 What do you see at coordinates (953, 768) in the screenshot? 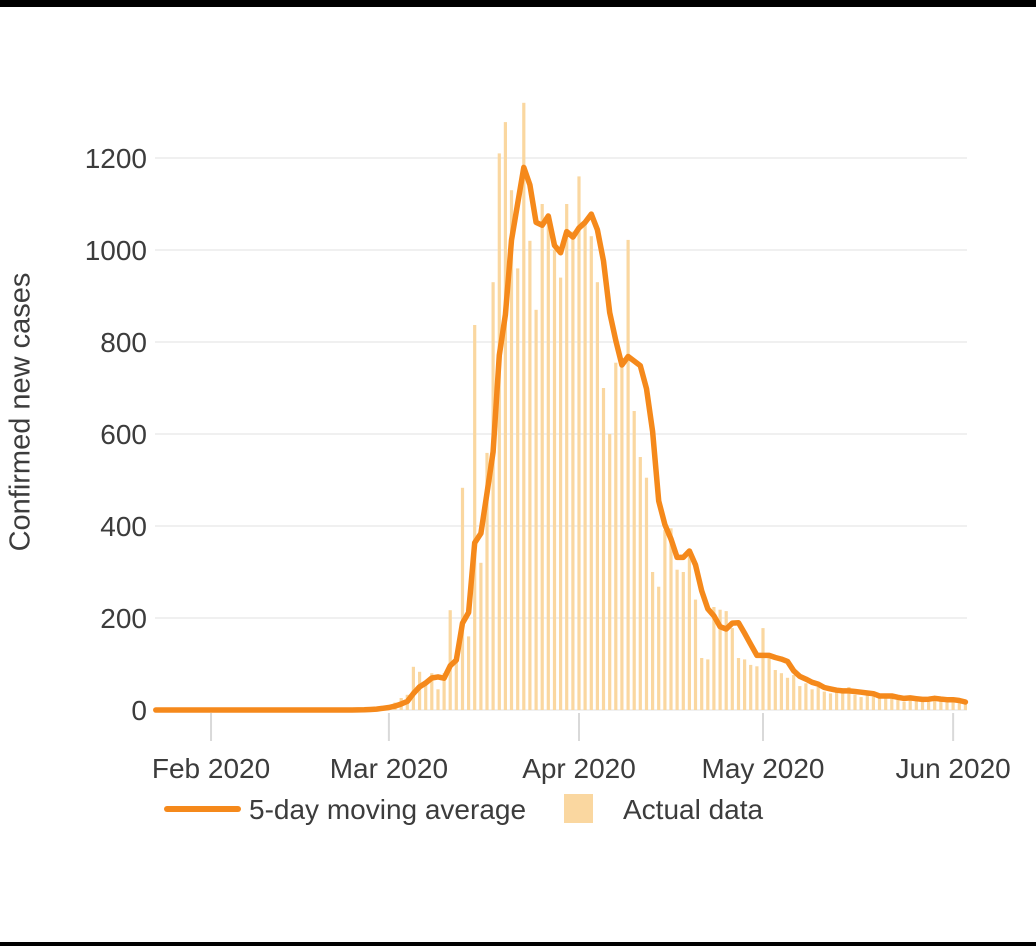
I see `x-tick-label: Jun 2020` at bounding box center [953, 768].